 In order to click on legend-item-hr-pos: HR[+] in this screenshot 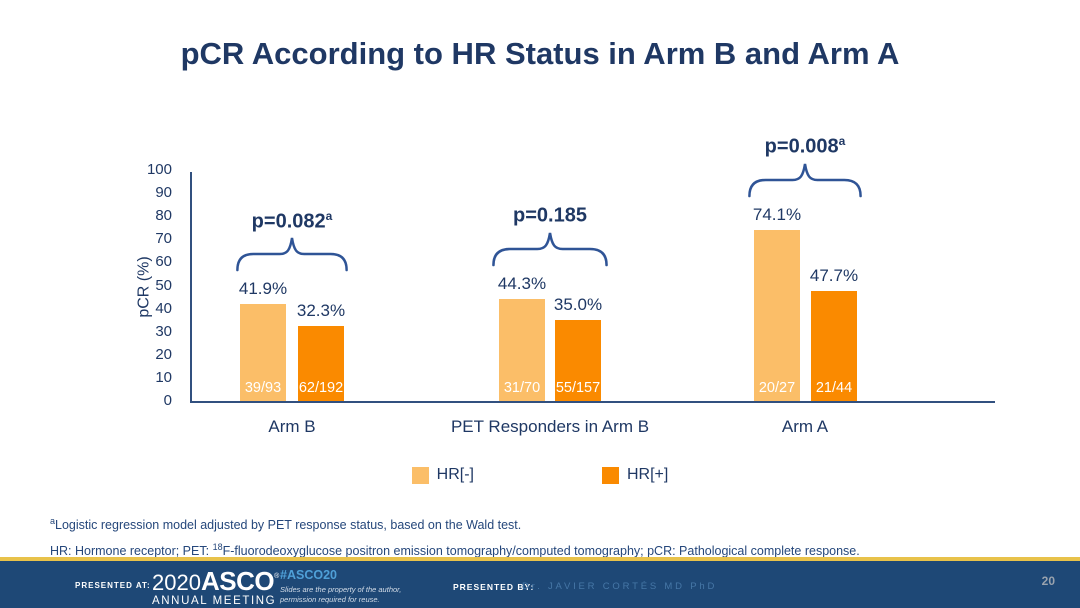, I will do `click(635, 475)`.